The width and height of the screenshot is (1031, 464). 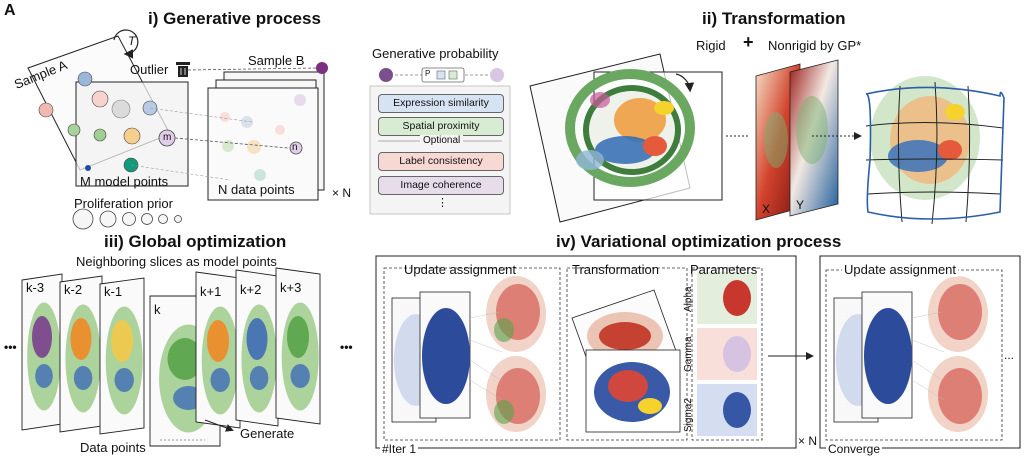 I want to click on slice-k+3, so click(x=298, y=346).